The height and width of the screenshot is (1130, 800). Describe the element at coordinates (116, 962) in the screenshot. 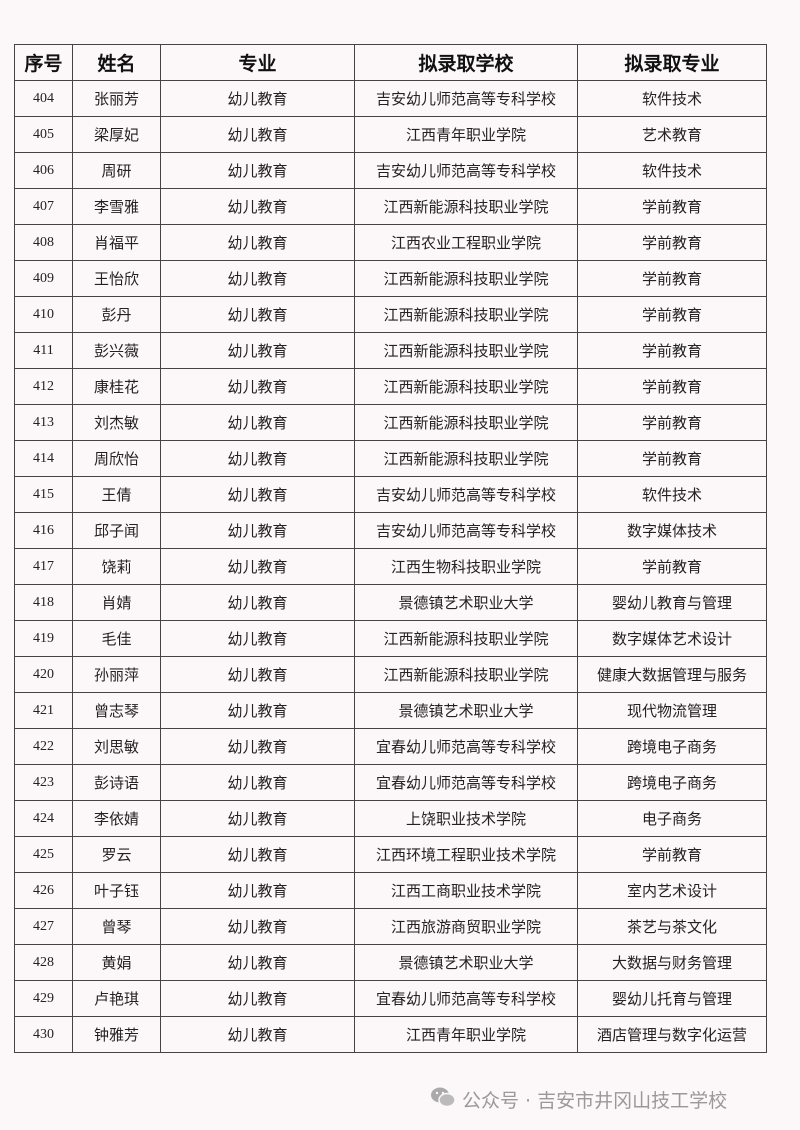

I see `name-cell: 黄娟` at that location.